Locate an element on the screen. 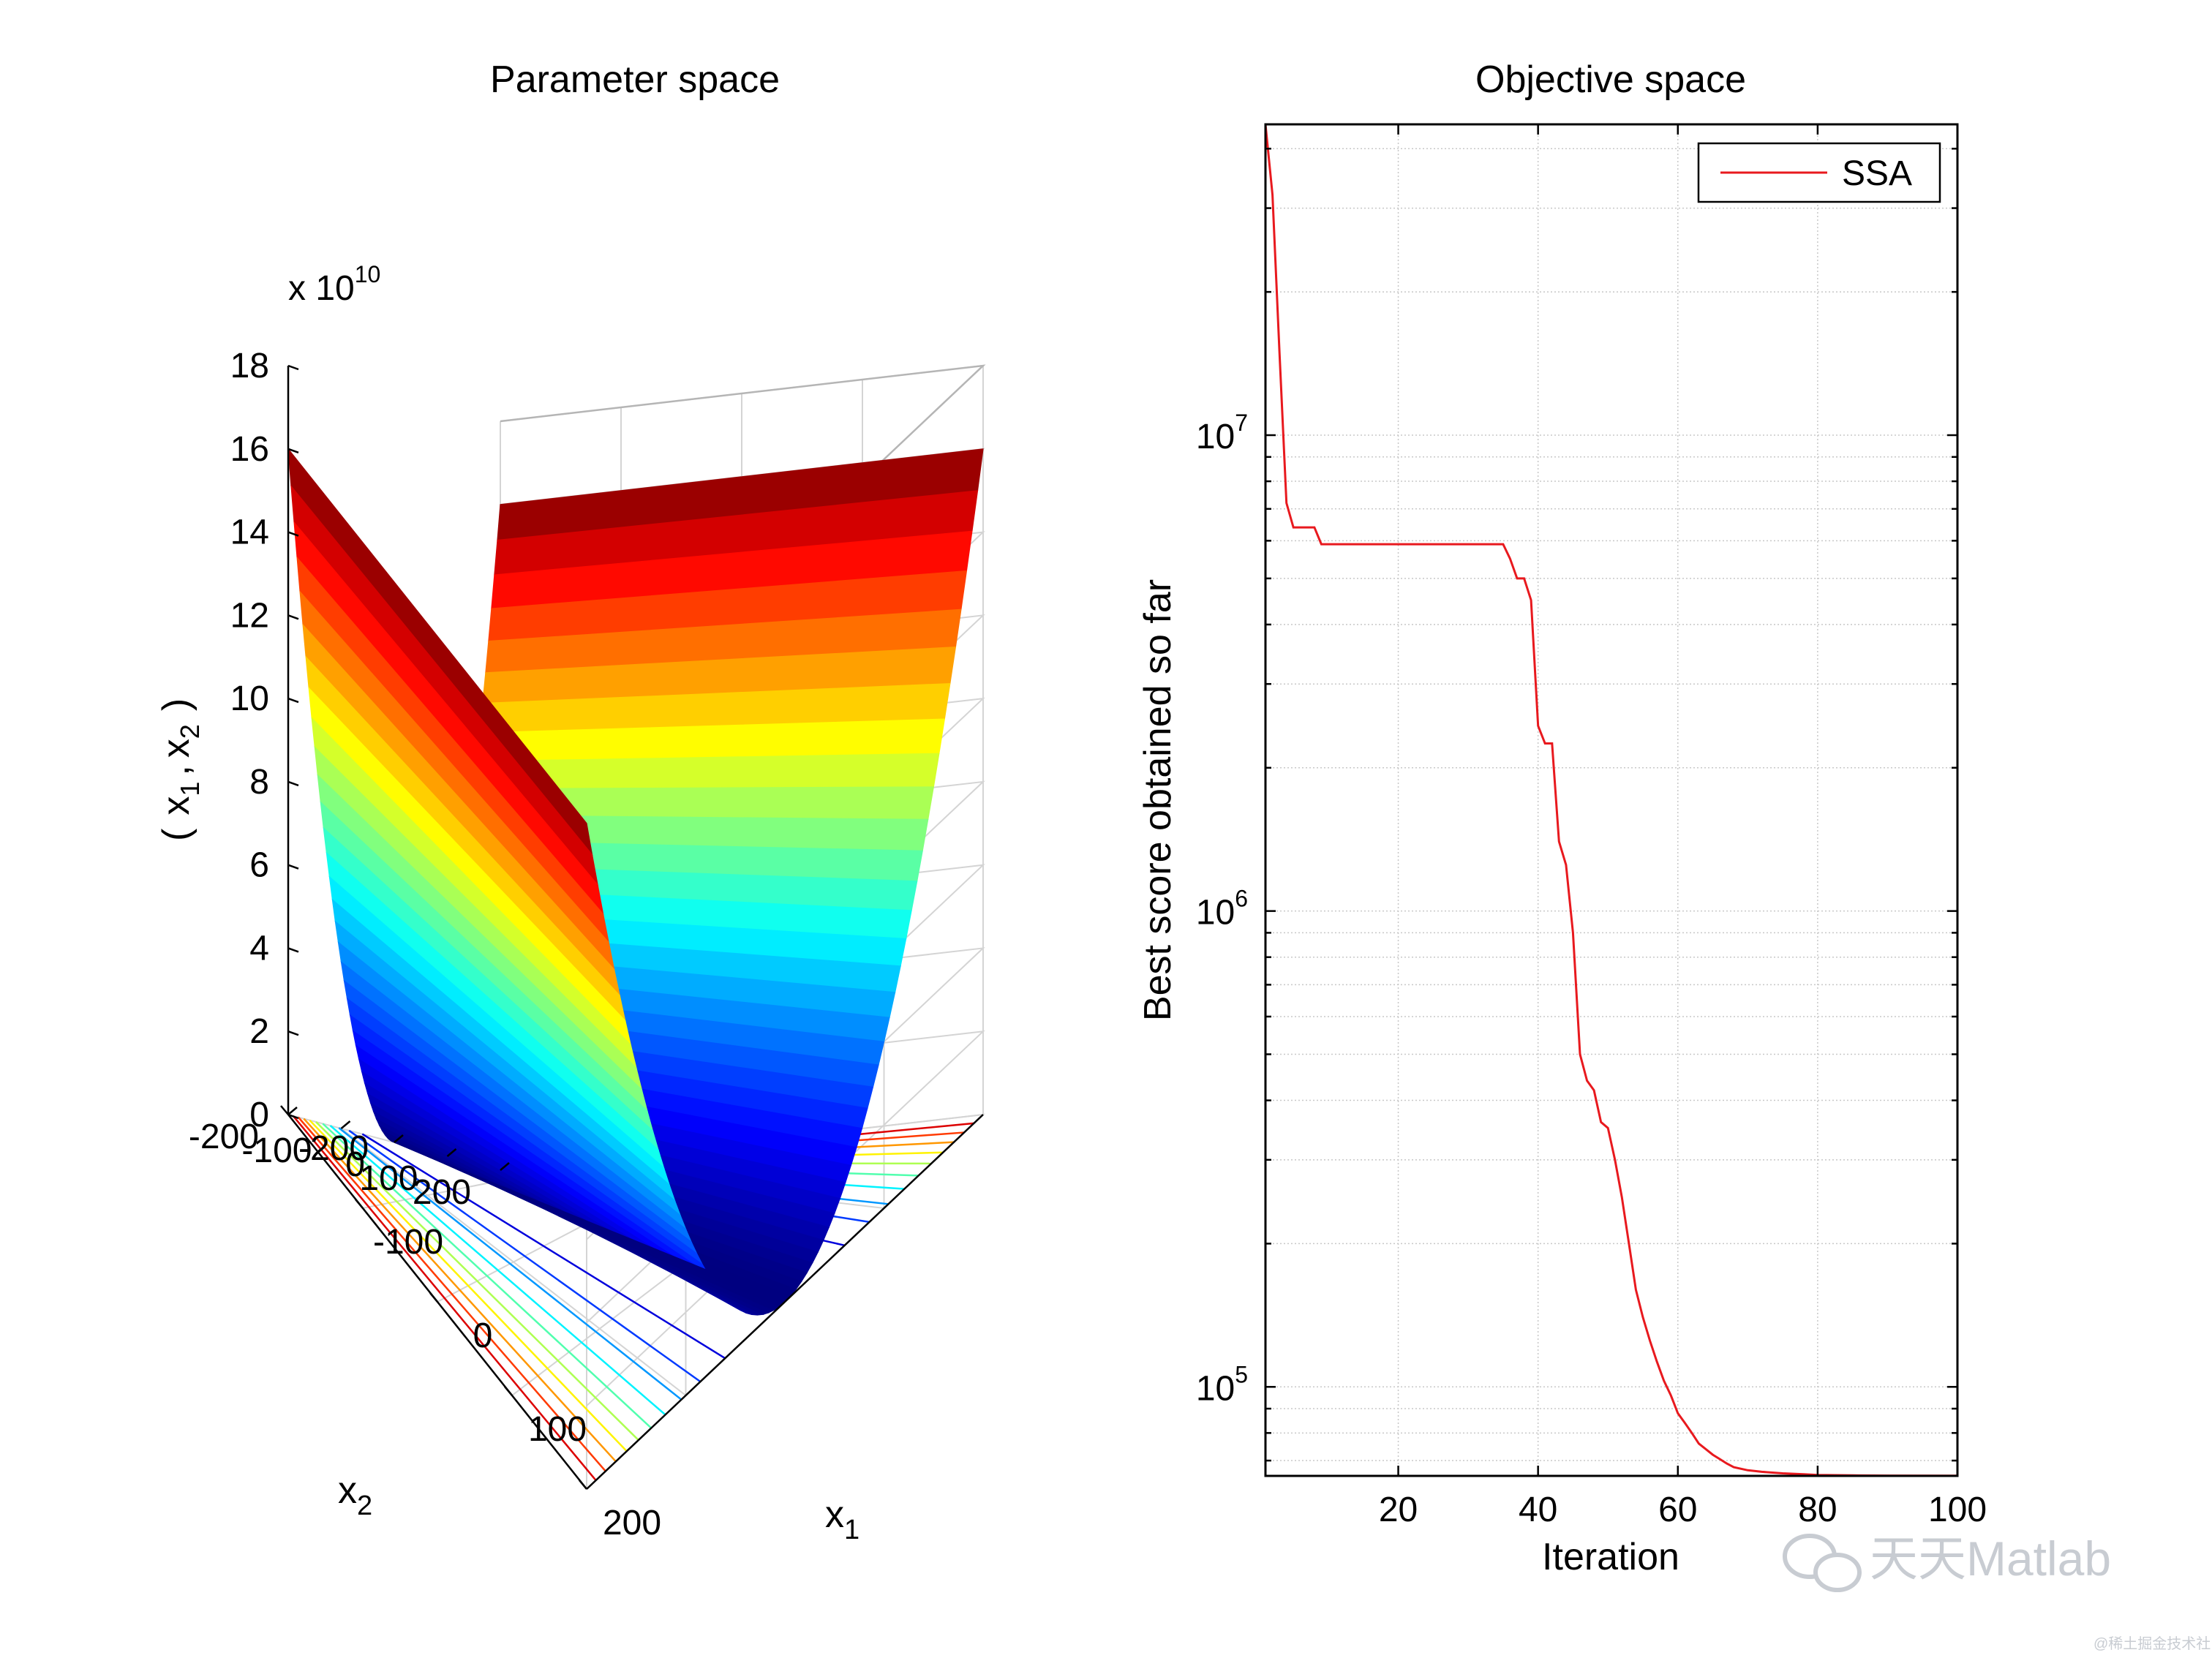  watermark-text: 天天Matlab is located at coordinates (1991, 1558).